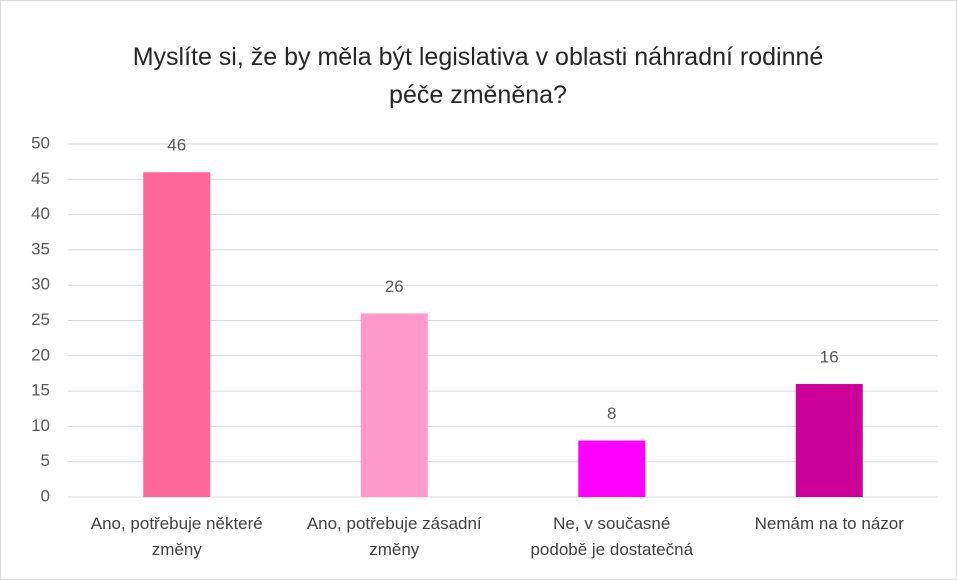 This screenshot has height=580, width=957. Describe the element at coordinates (40, 142) in the screenshot. I see `y-tick-label: 50` at that location.